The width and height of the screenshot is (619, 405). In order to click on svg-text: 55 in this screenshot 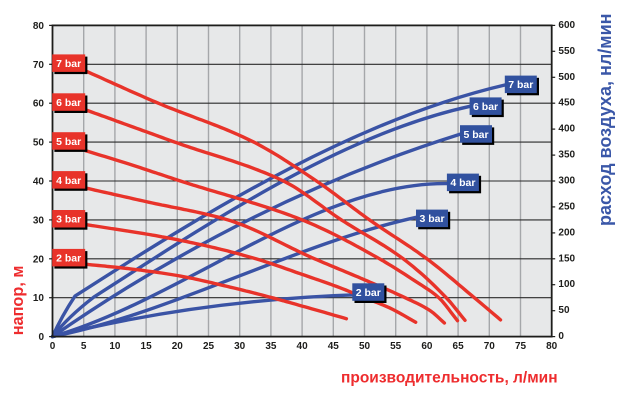, I will do `click(396, 346)`.